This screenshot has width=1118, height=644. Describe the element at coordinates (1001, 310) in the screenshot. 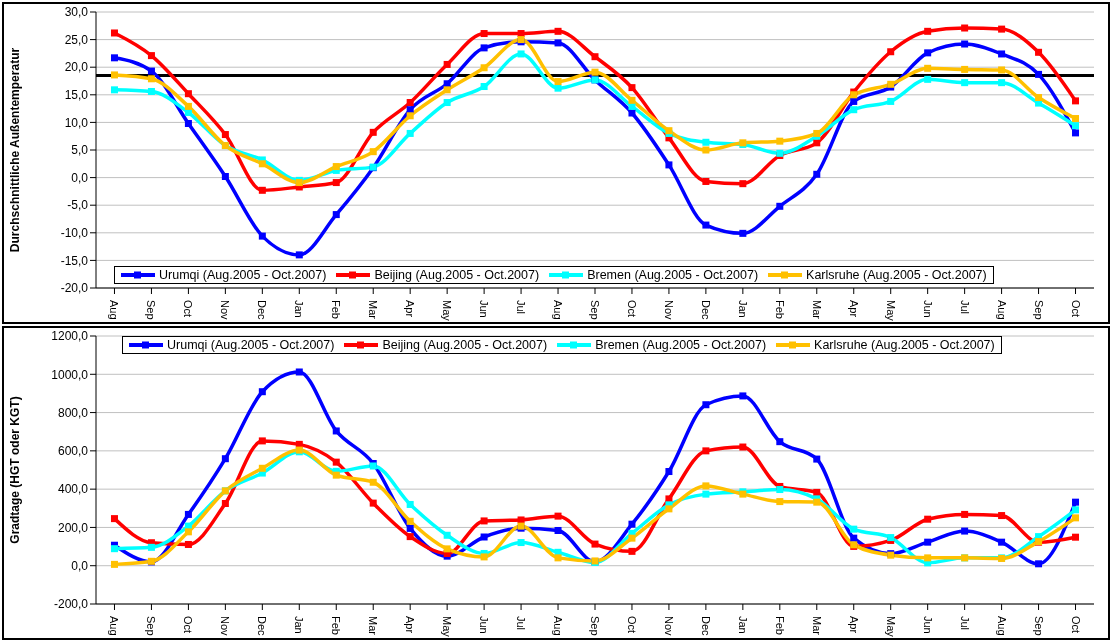

I see `x-tick-label: Aug` at that location.